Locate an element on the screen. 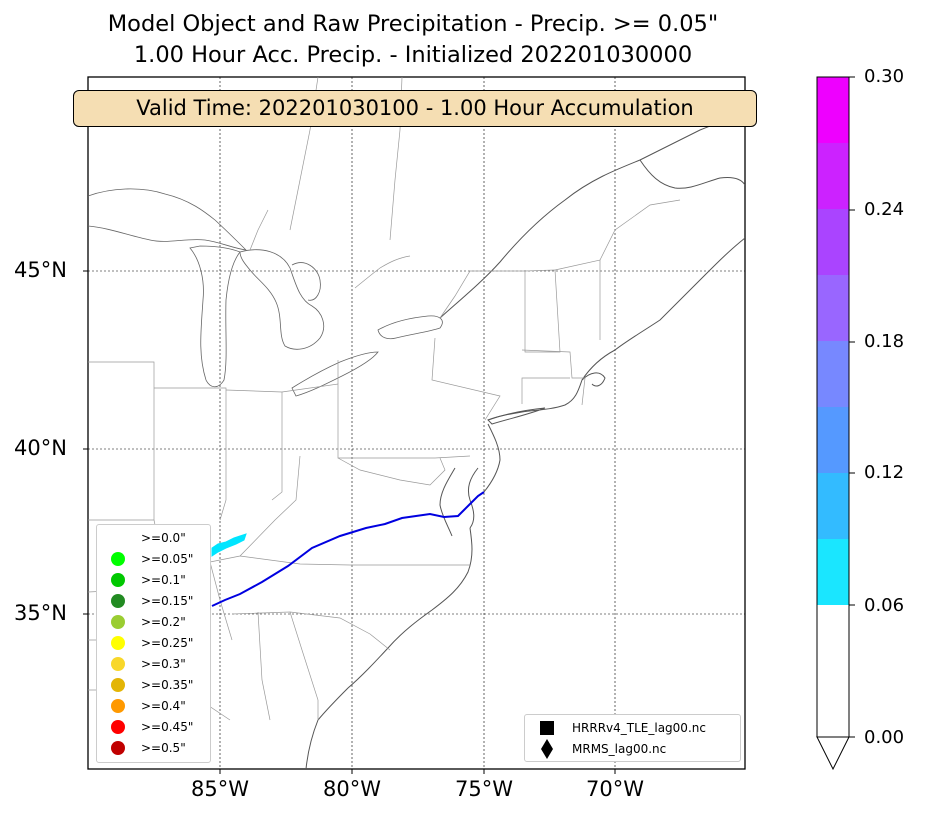  legend-entry: >=0.25" is located at coordinates (159, 643).